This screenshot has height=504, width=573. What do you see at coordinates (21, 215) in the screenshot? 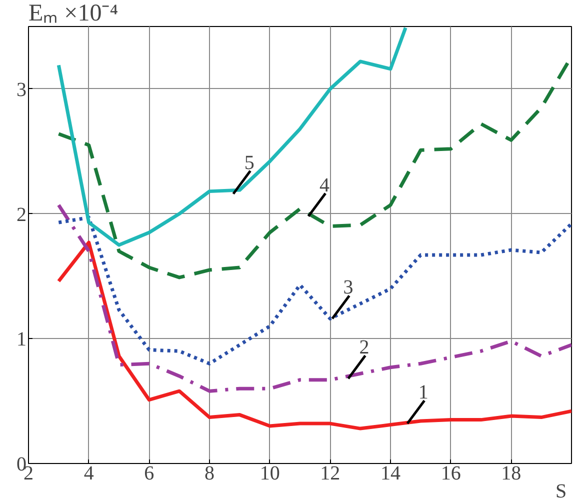
I see `y-tick-label: 2` at bounding box center [21, 215].